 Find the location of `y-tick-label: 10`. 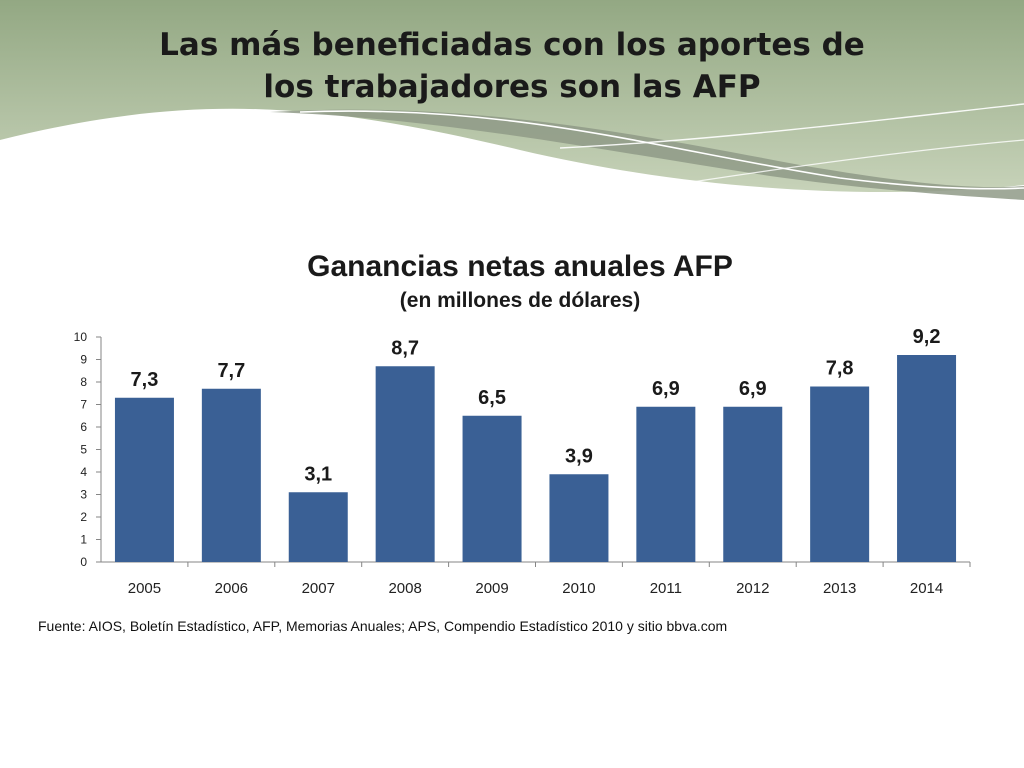

y-tick-label: 10 is located at coordinates (81, 337).